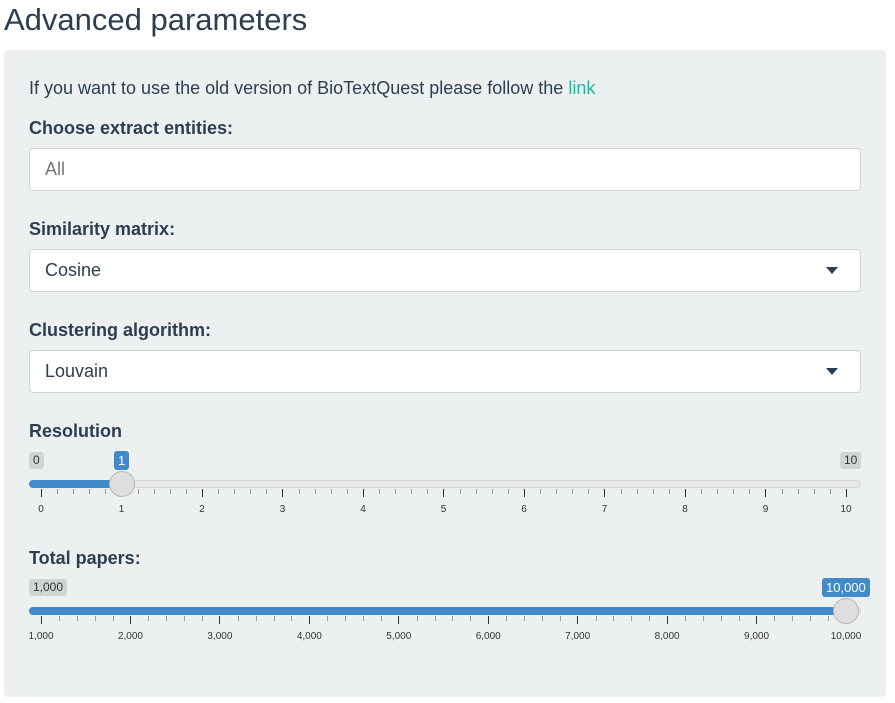 This screenshot has height=703, width=895. I want to click on tick-label: 9, so click(765, 509).